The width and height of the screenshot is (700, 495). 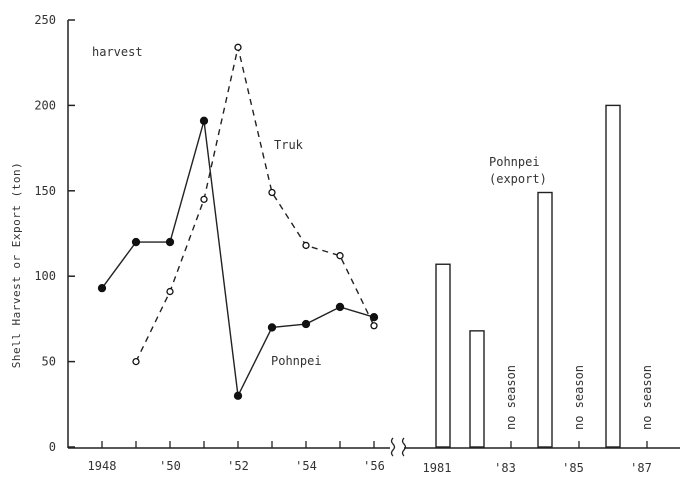 What do you see at coordinates (374, 466) in the screenshot?
I see `x-tick-label: '56` at bounding box center [374, 466].